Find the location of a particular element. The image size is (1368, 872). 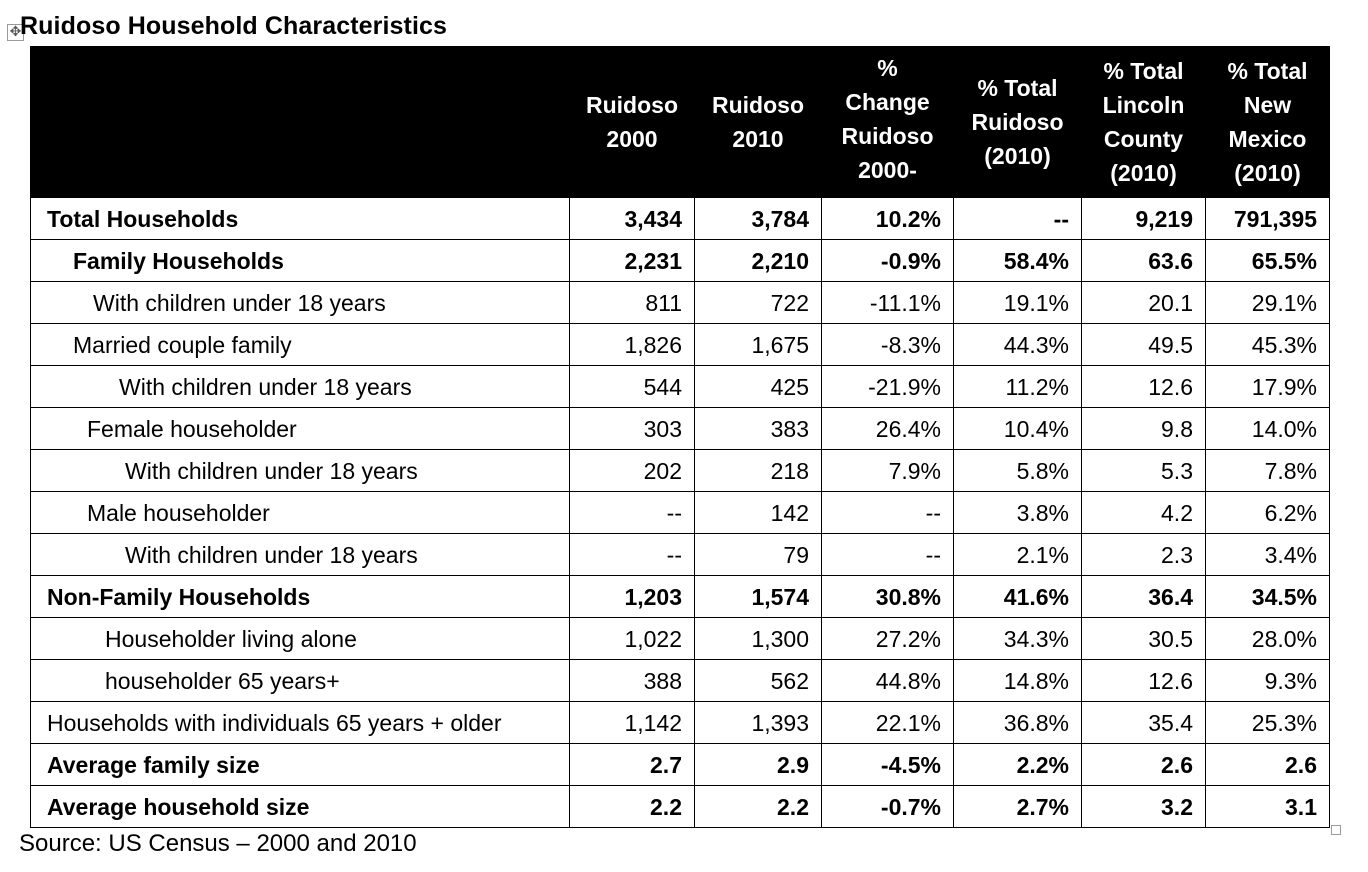

table-cell: 1,022 is located at coordinates (632, 638).